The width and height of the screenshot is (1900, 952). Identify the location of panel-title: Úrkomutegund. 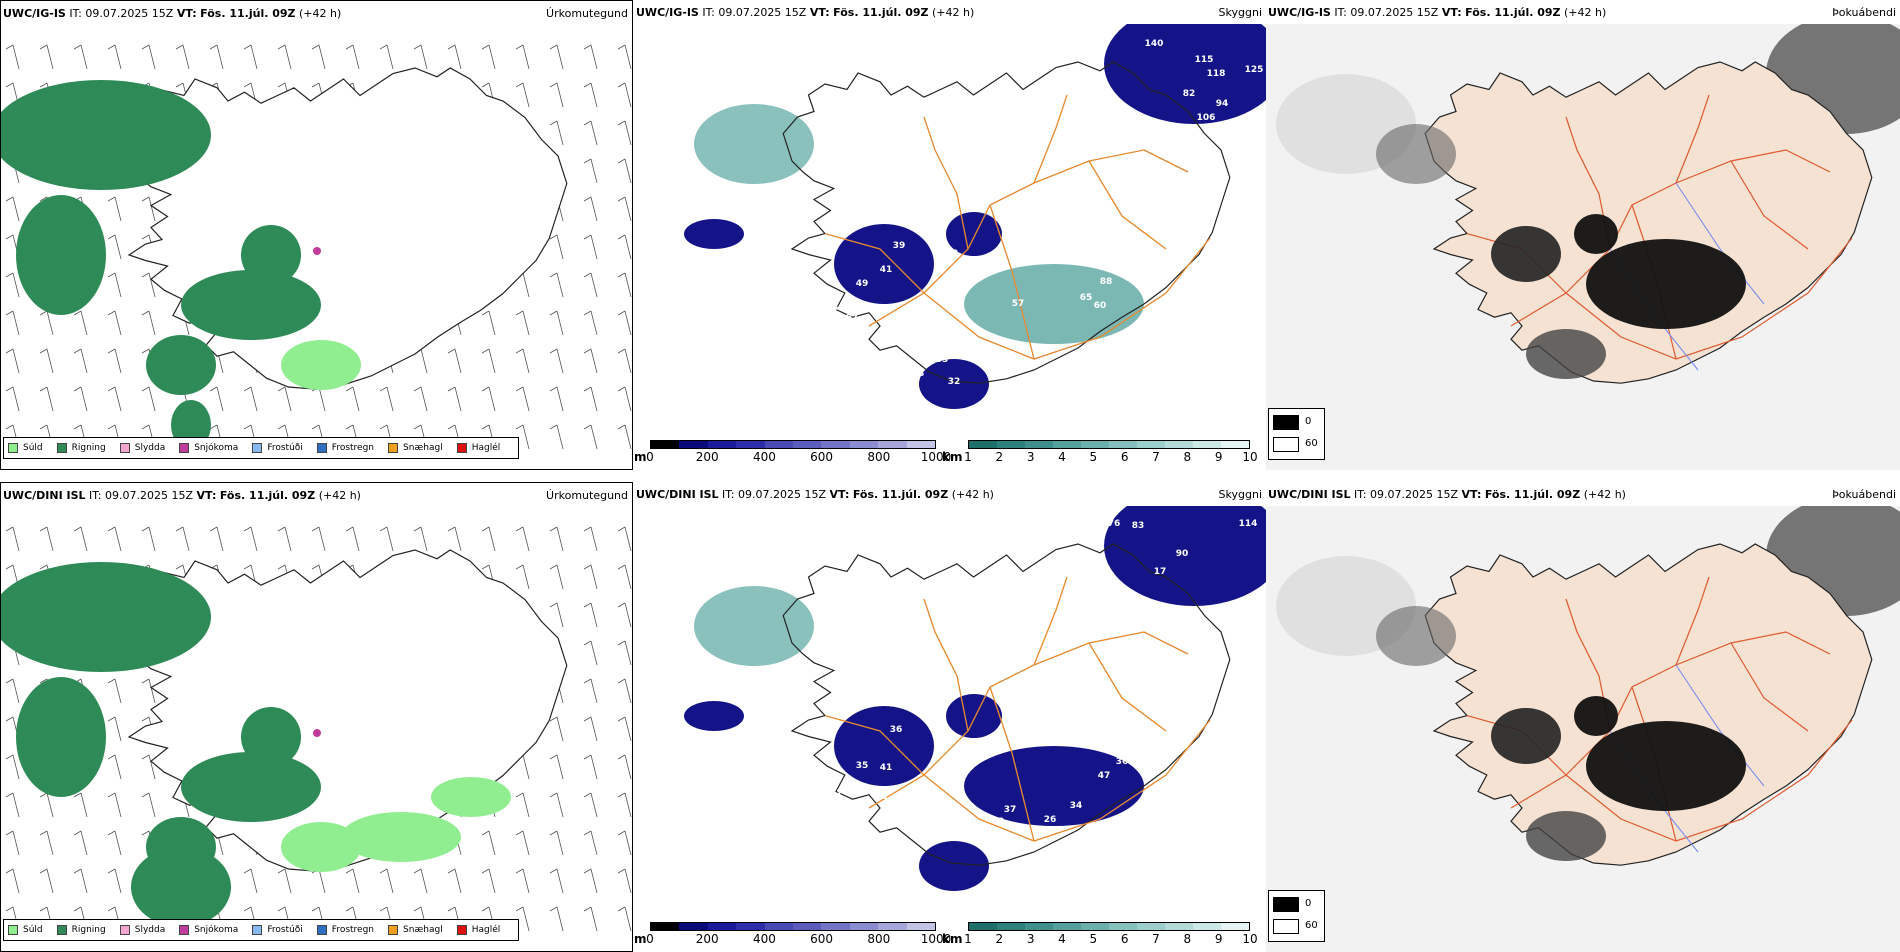
(587, 13).